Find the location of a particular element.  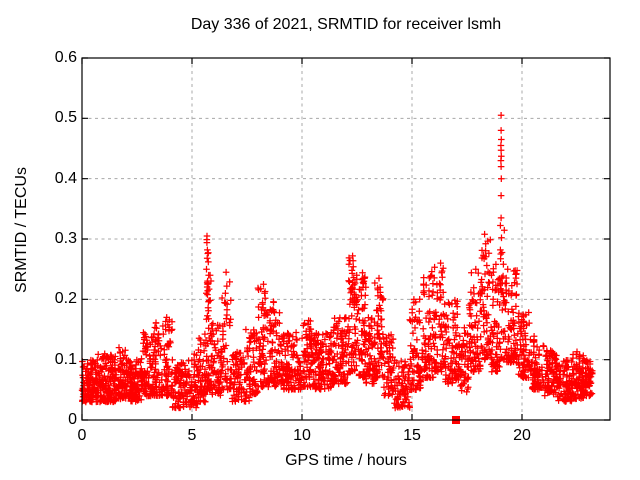

y-tick-label: 0.6 is located at coordinates (65, 57).